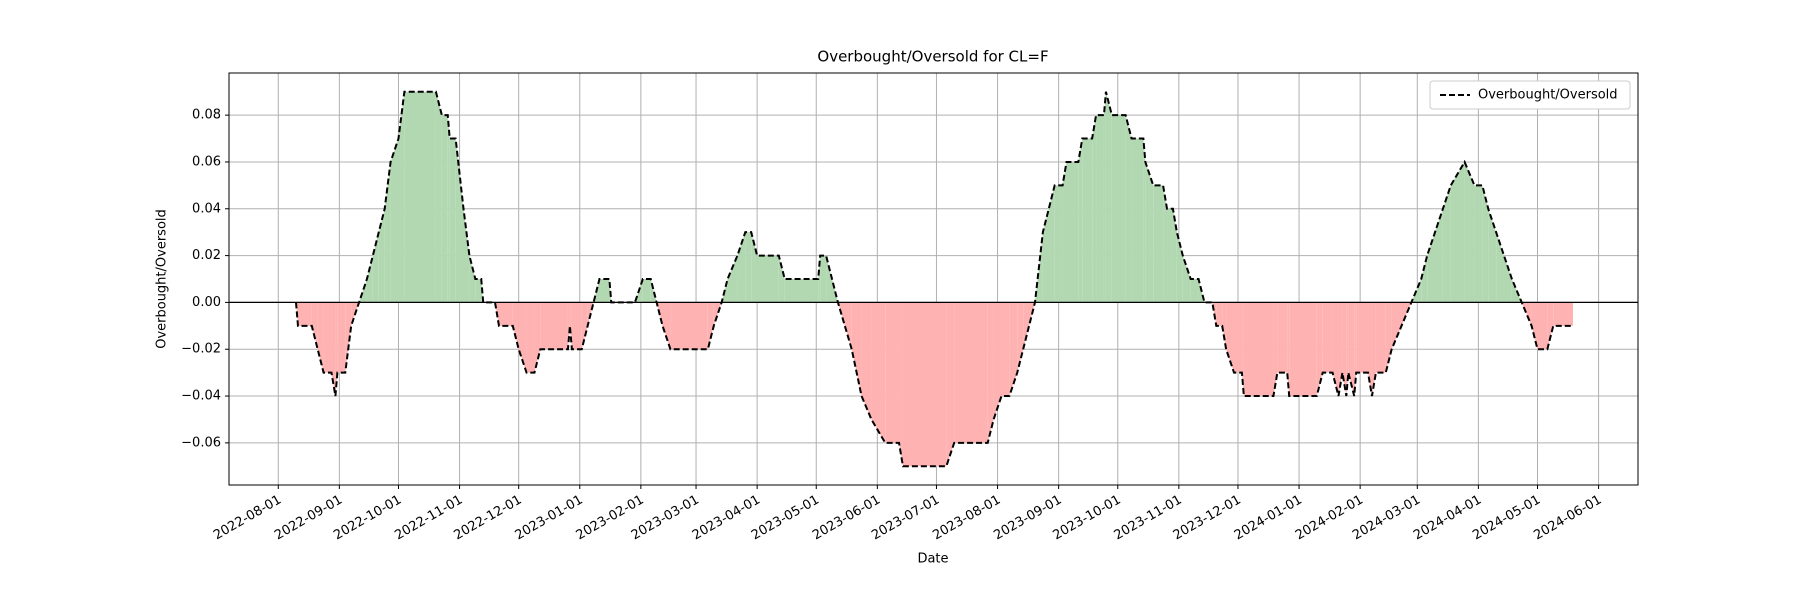  Describe the element at coordinates (966, 518) in the screenshot. I see `x-tick-label: 2023-08-01` at that location.